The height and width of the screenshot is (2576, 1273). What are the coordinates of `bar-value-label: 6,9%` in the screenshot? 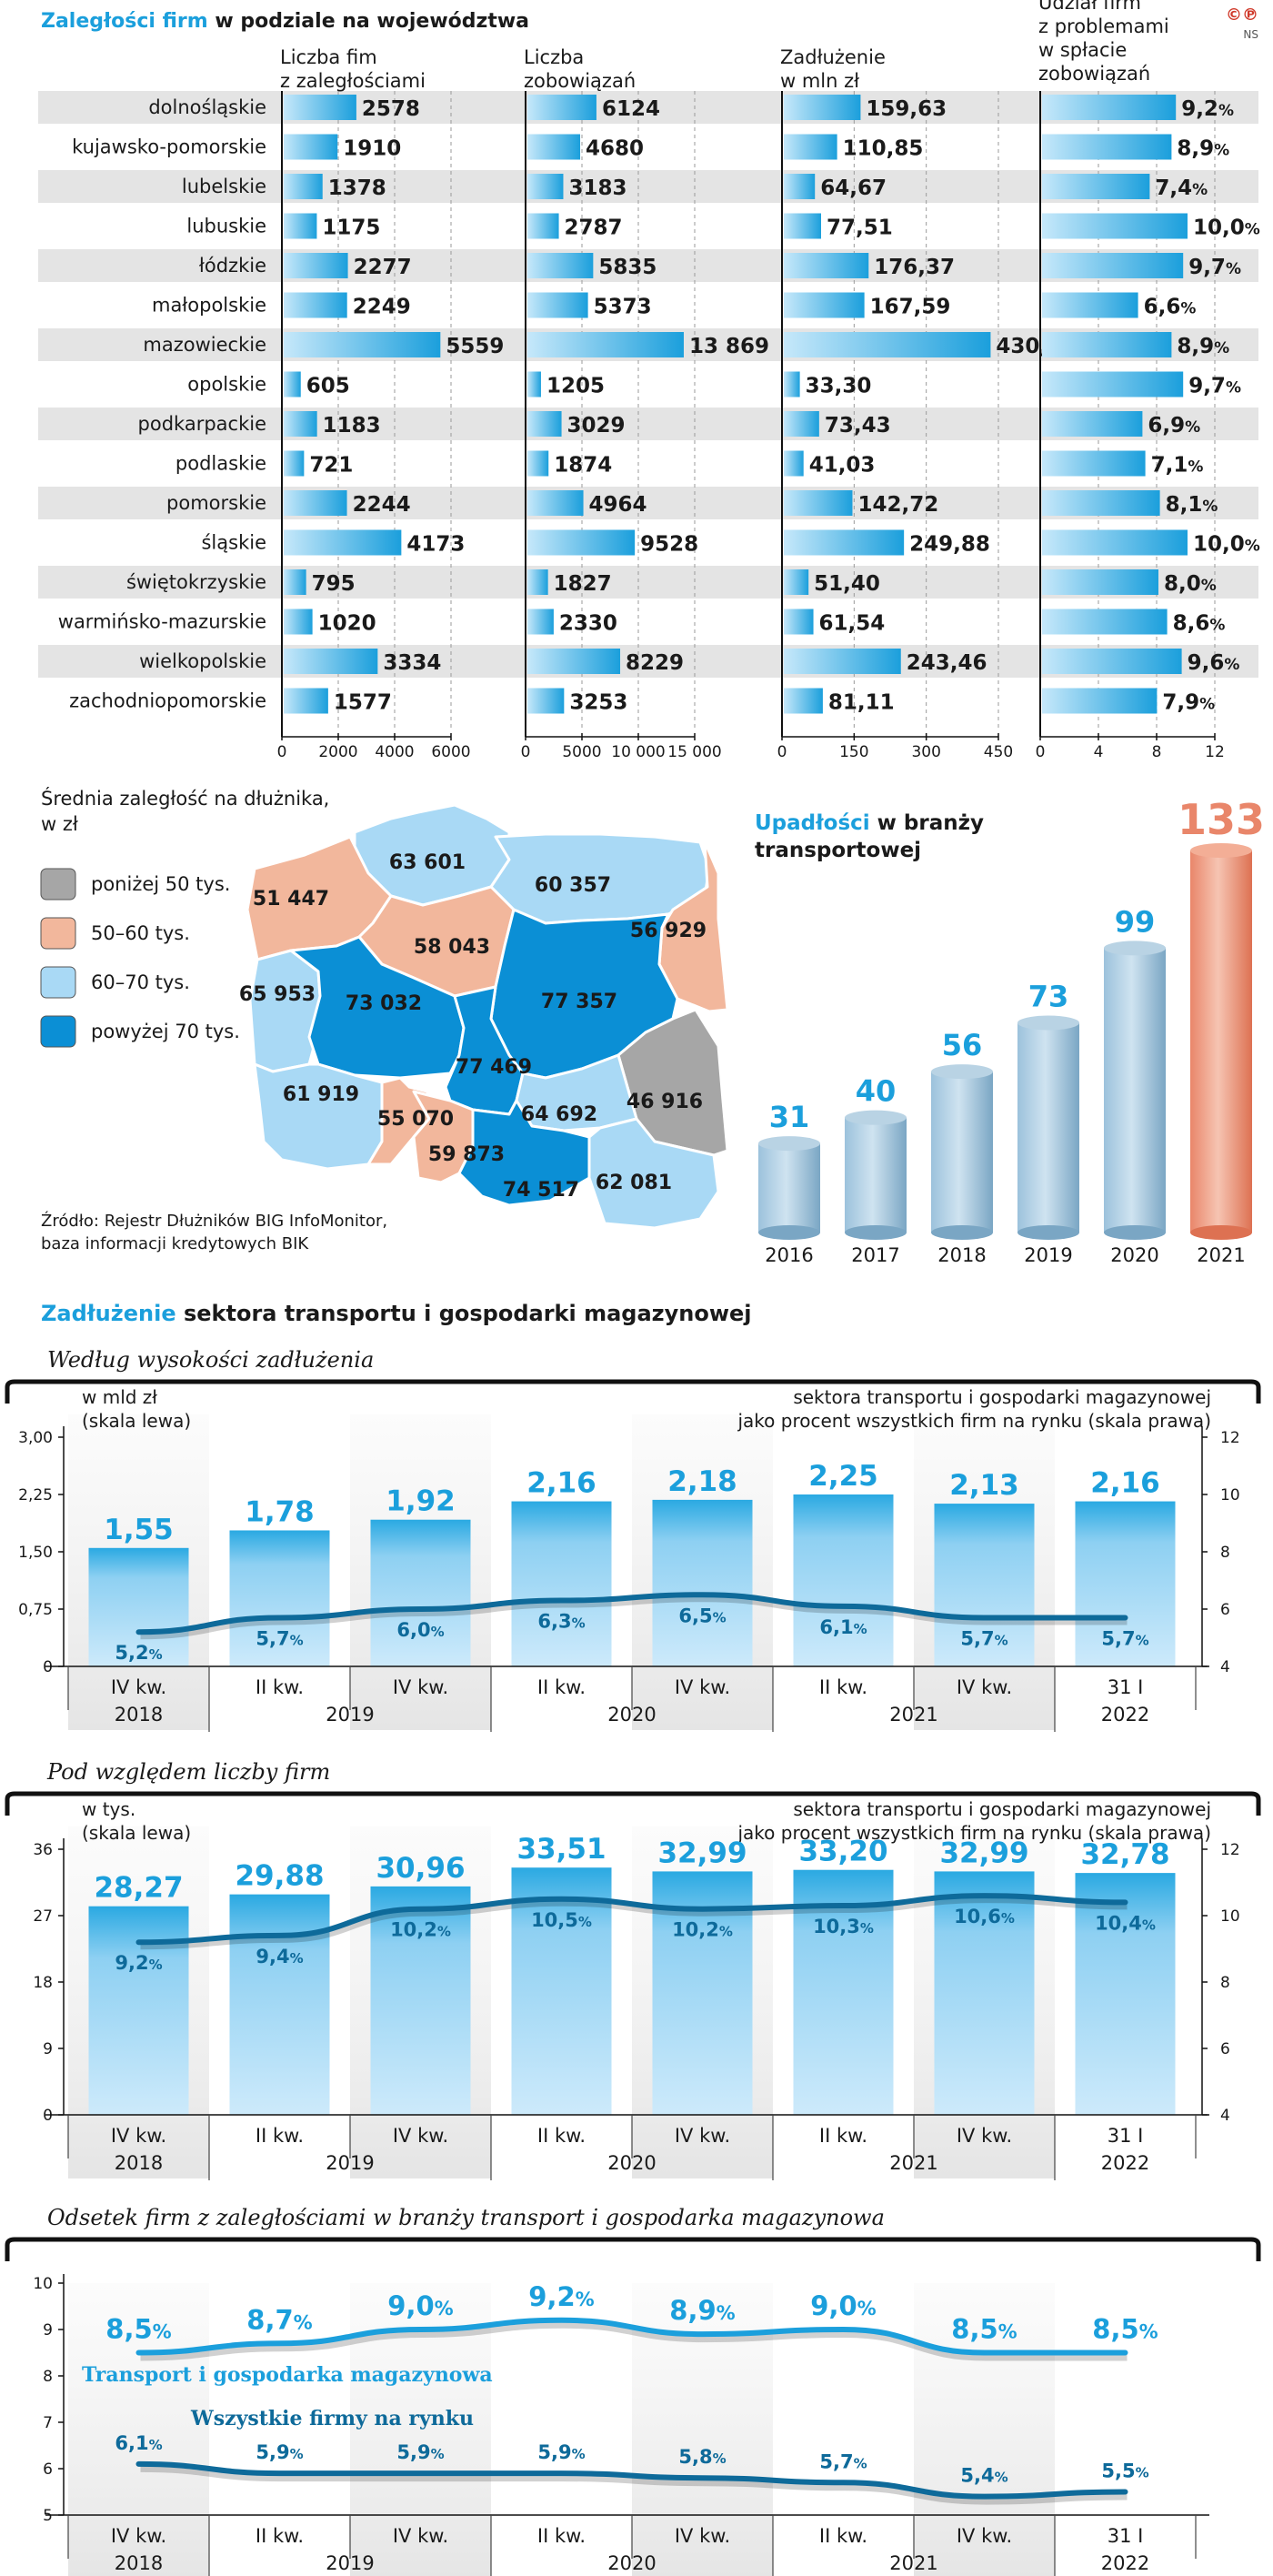 It's located at (1174, 426).